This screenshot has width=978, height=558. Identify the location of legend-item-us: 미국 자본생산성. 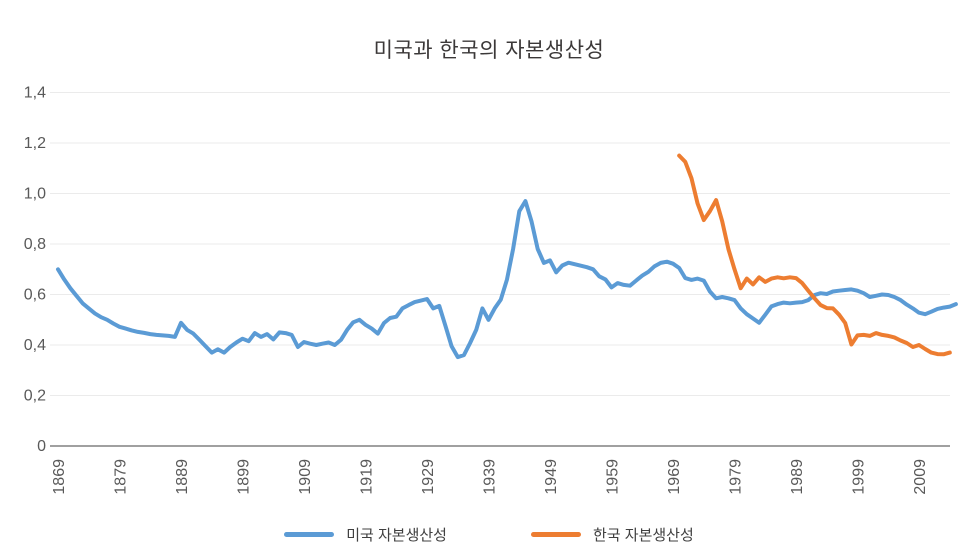
(365, 534).